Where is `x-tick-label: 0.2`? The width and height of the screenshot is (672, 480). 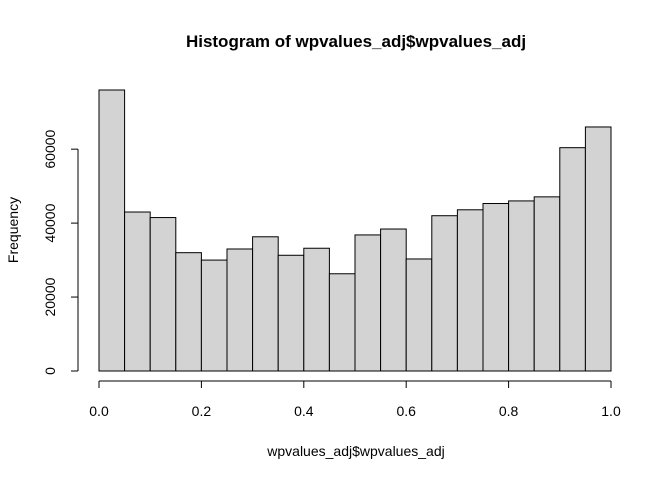
x-tick-label: 0.2 is located at coordinates (202, 411).